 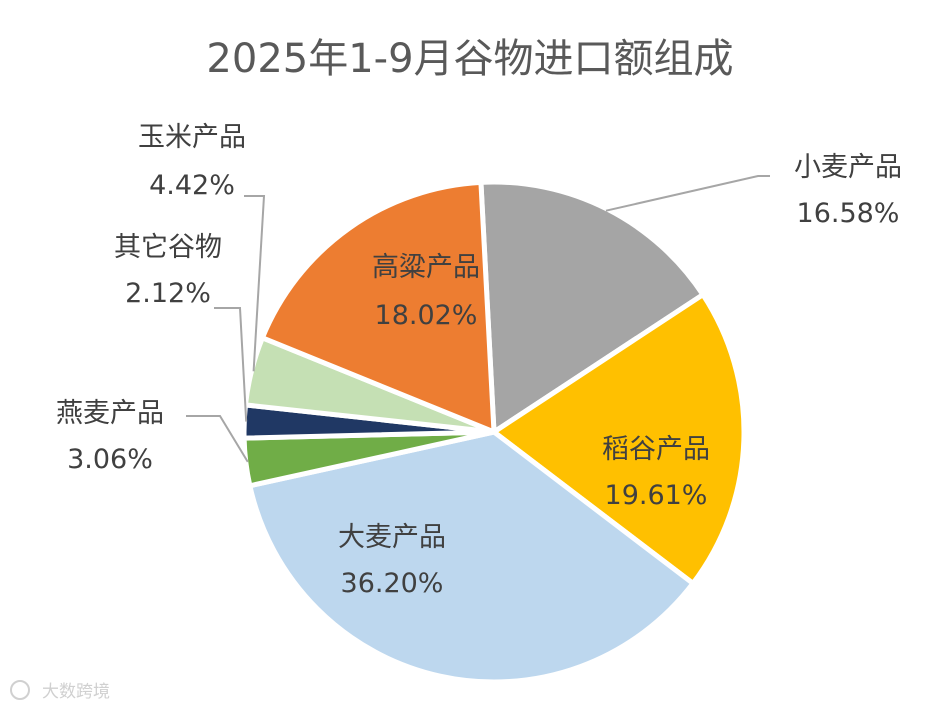 I want to click on label-value-barley: 36.20%, so click(x=392, y=583).